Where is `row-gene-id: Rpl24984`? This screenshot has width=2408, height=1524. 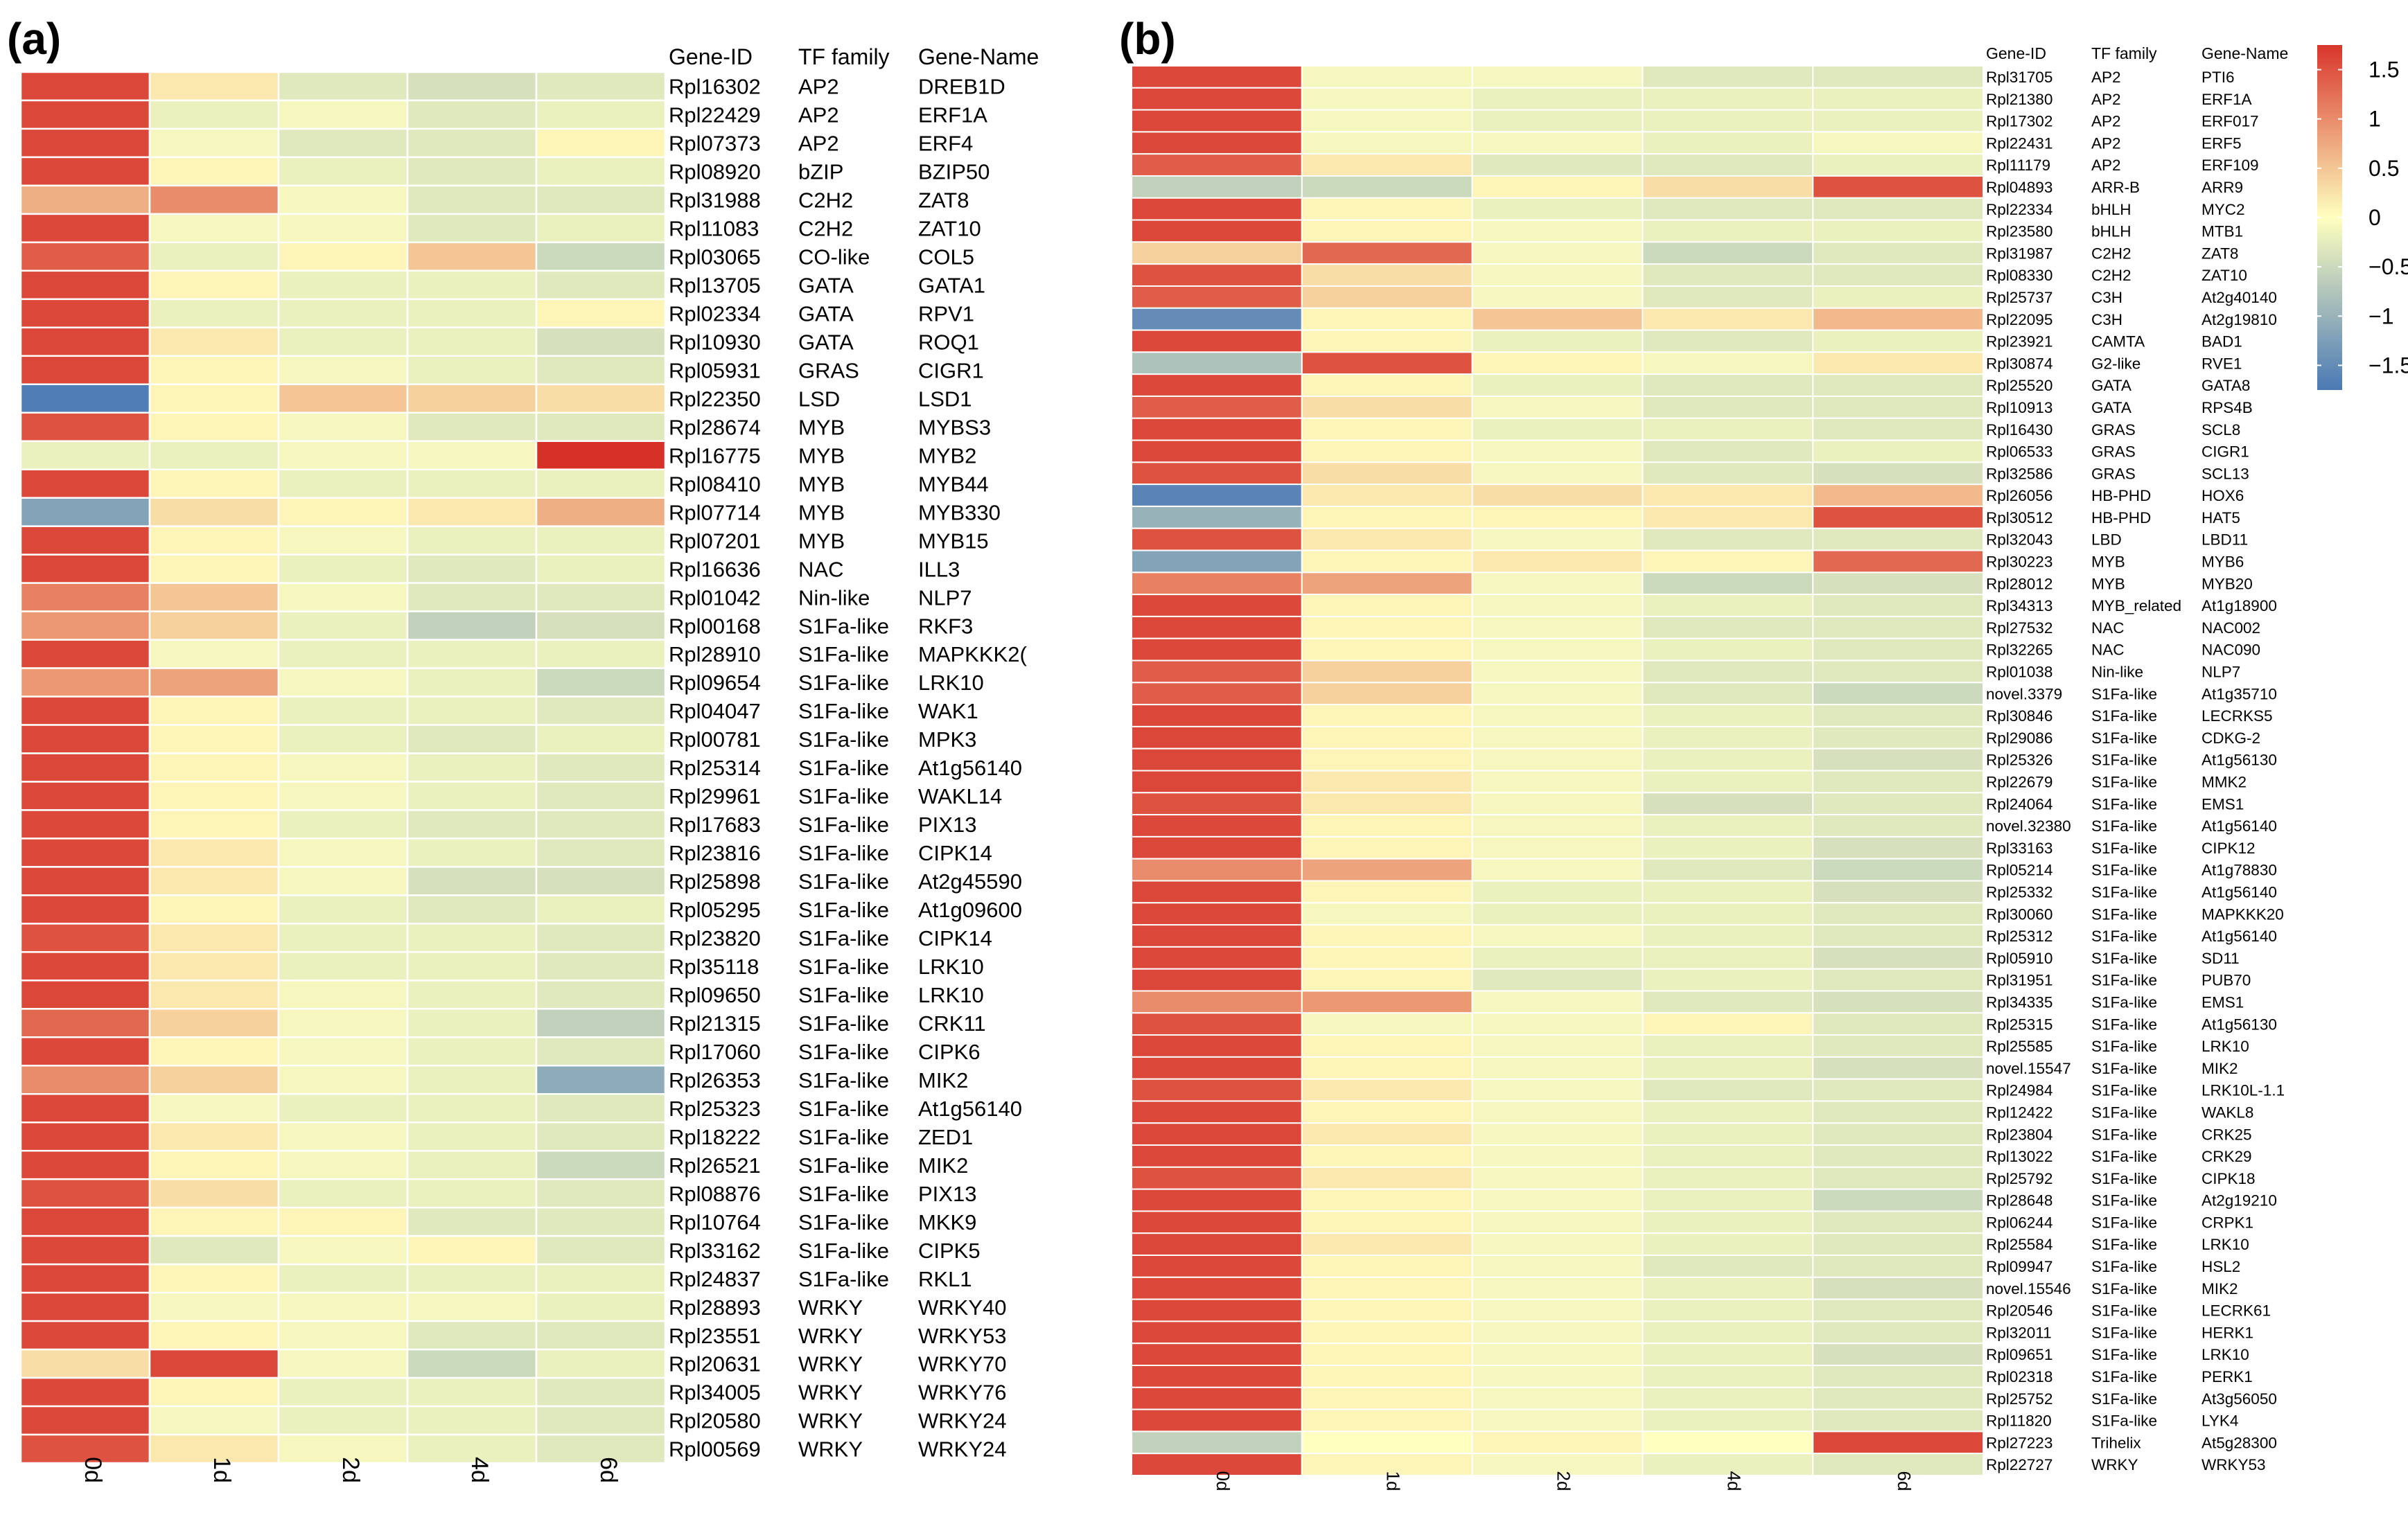 row-gene-id: Rpl24984 is located at coordinates (2019, 1090).